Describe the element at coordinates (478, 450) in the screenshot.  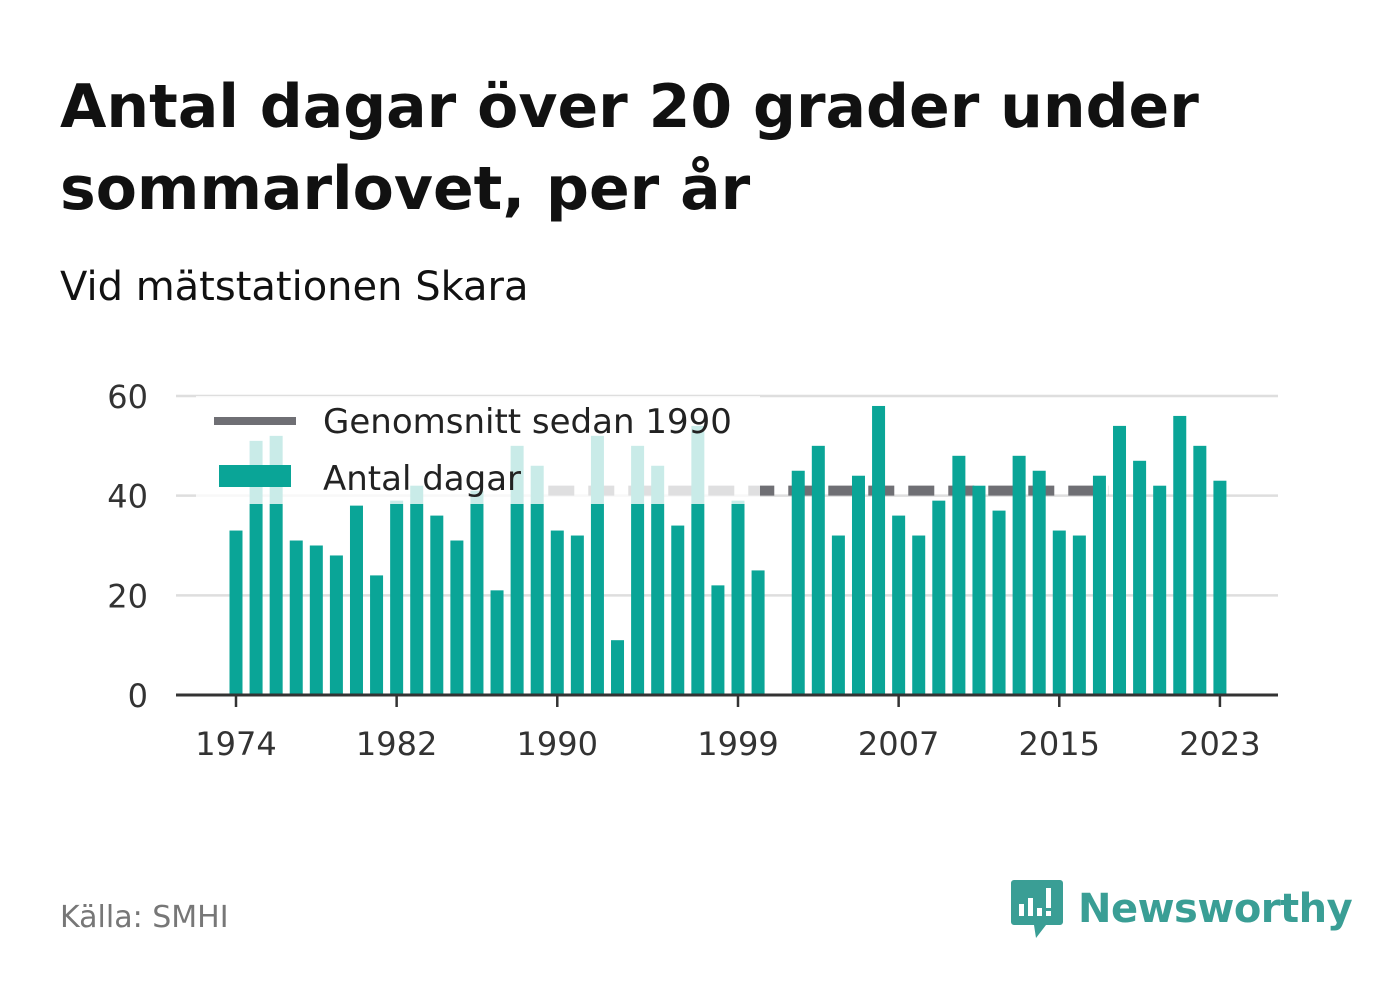
I see `legend: Genomsnitt sedan 1990 Antal dagar` at that location.